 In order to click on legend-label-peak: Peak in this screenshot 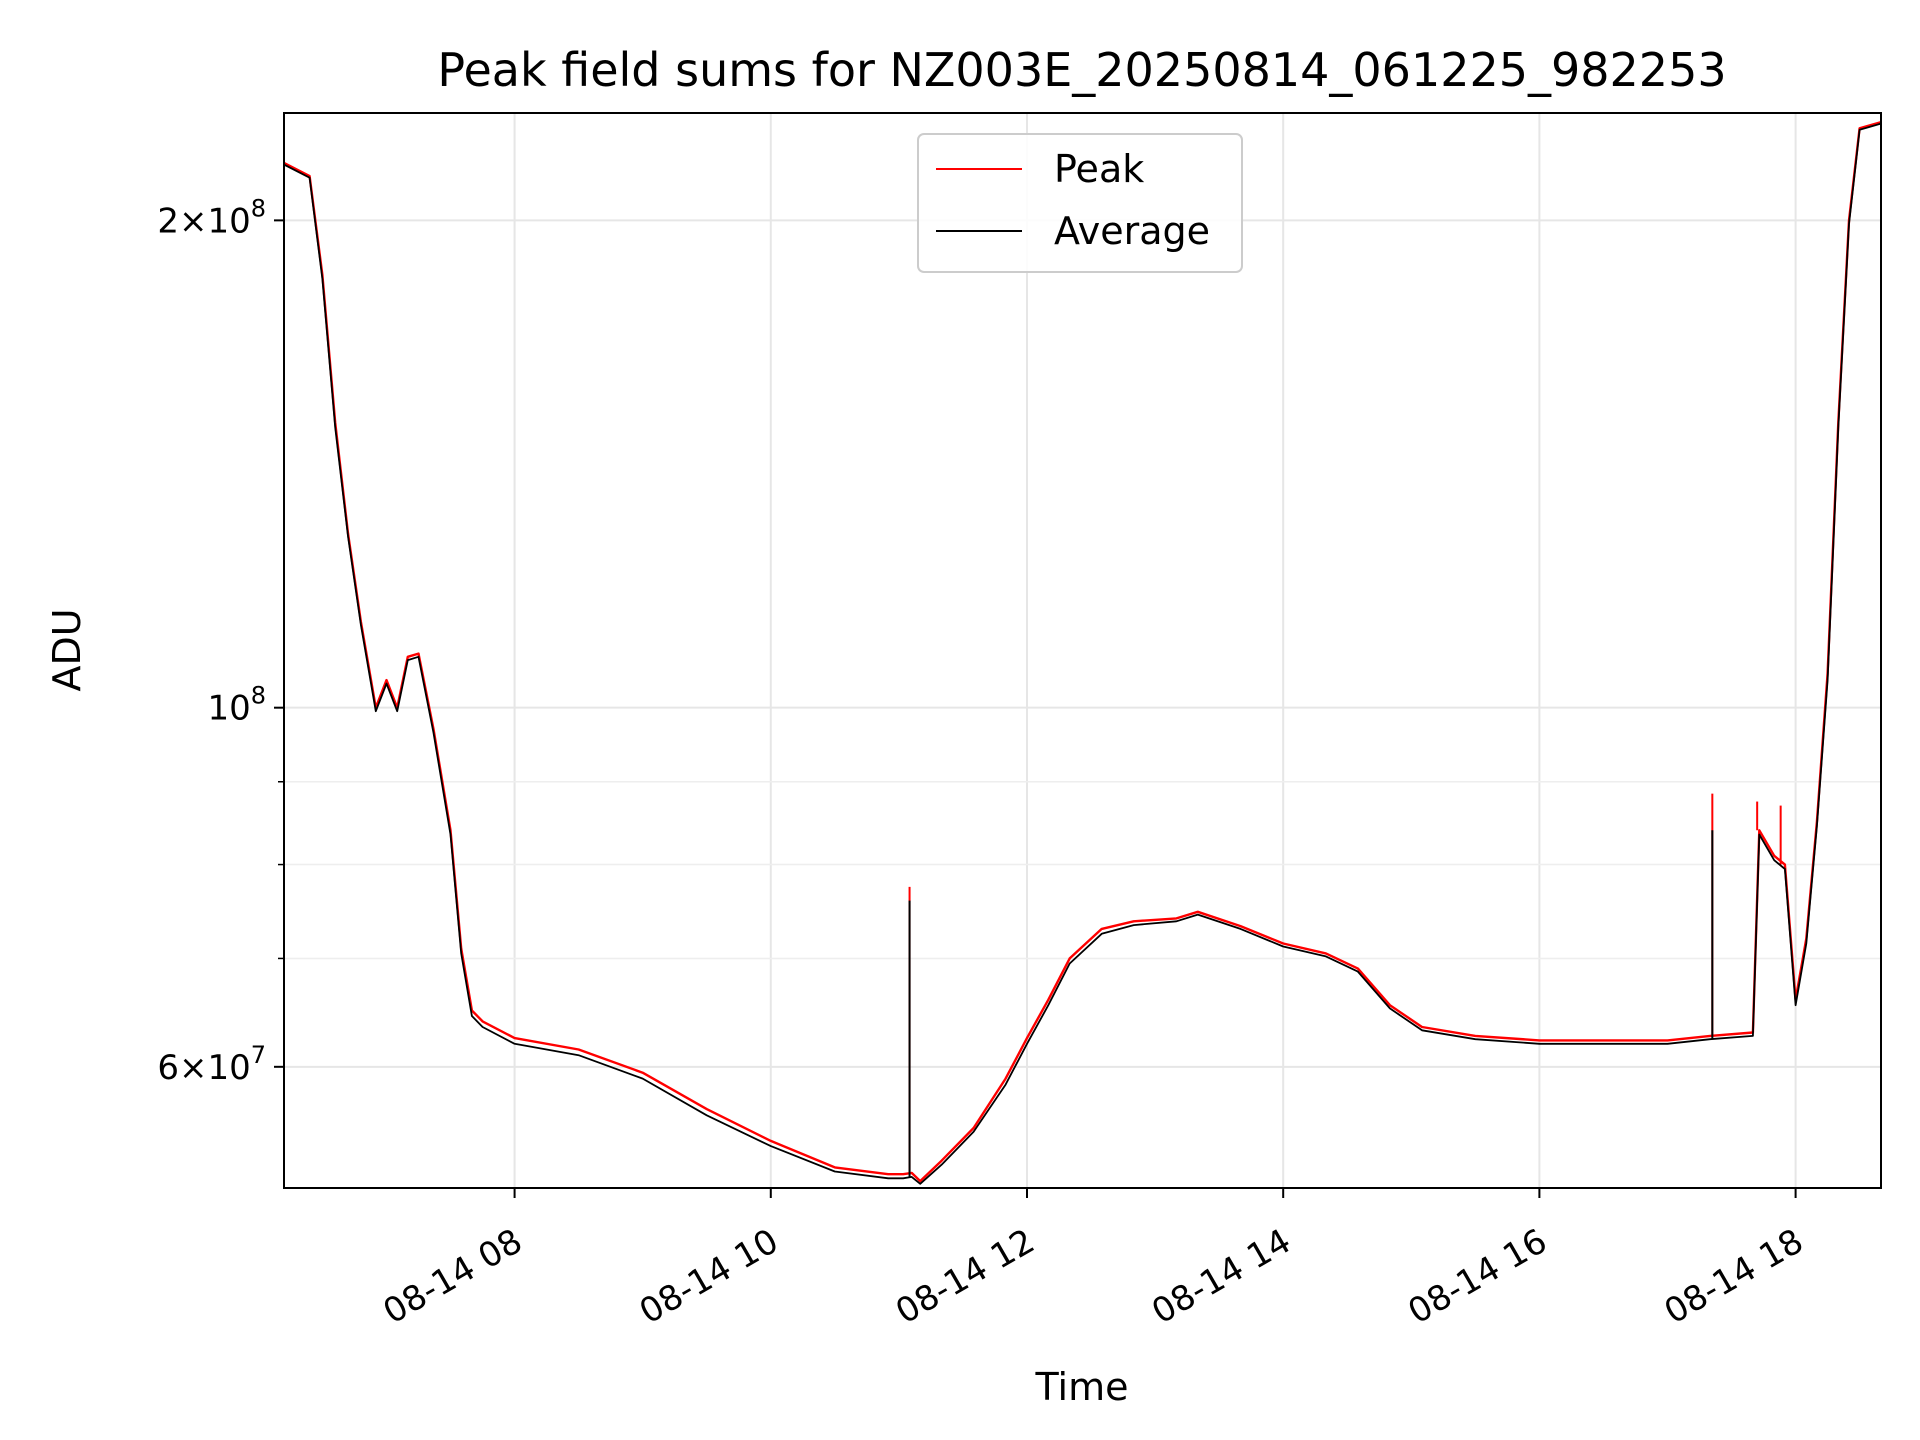, I will do `click(1099, 169)`.